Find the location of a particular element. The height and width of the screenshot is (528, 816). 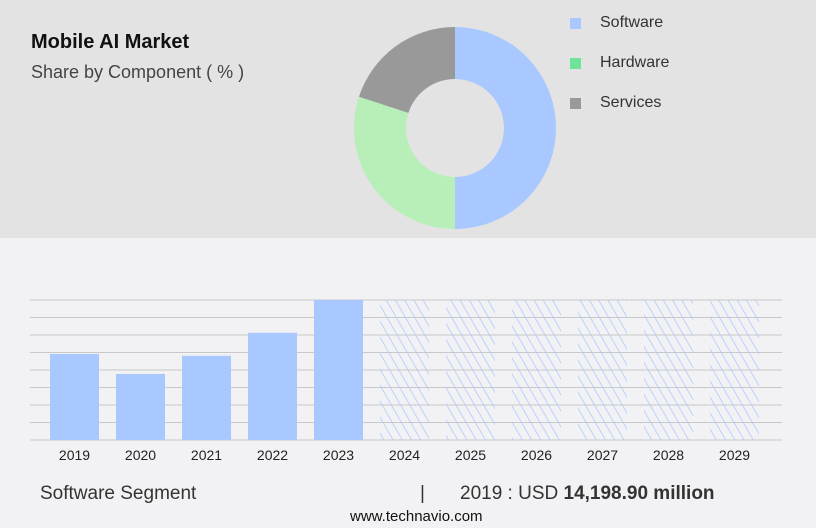

value-amount: 14,198.90 million is located at coordinates (639, 493).